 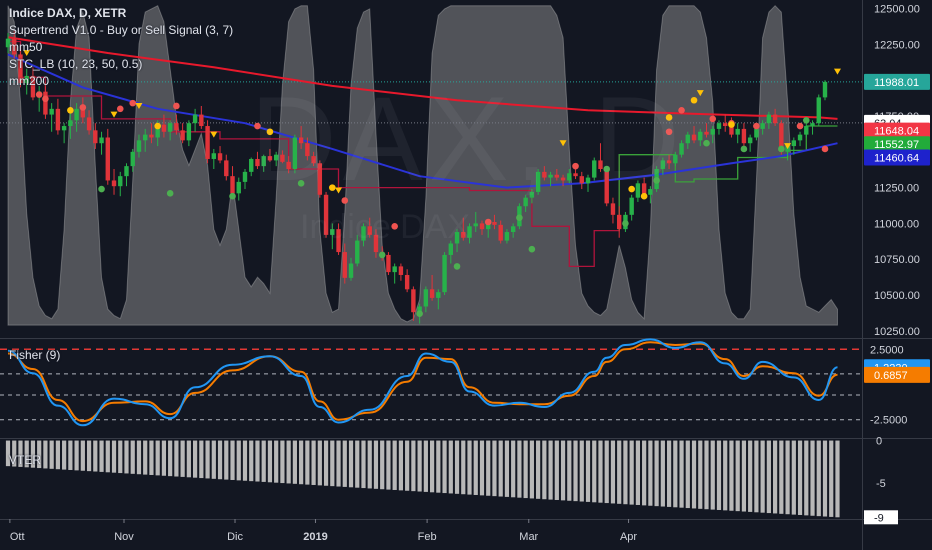 I want to click on price-badge: 11552.97, so click(x=896, y=145).